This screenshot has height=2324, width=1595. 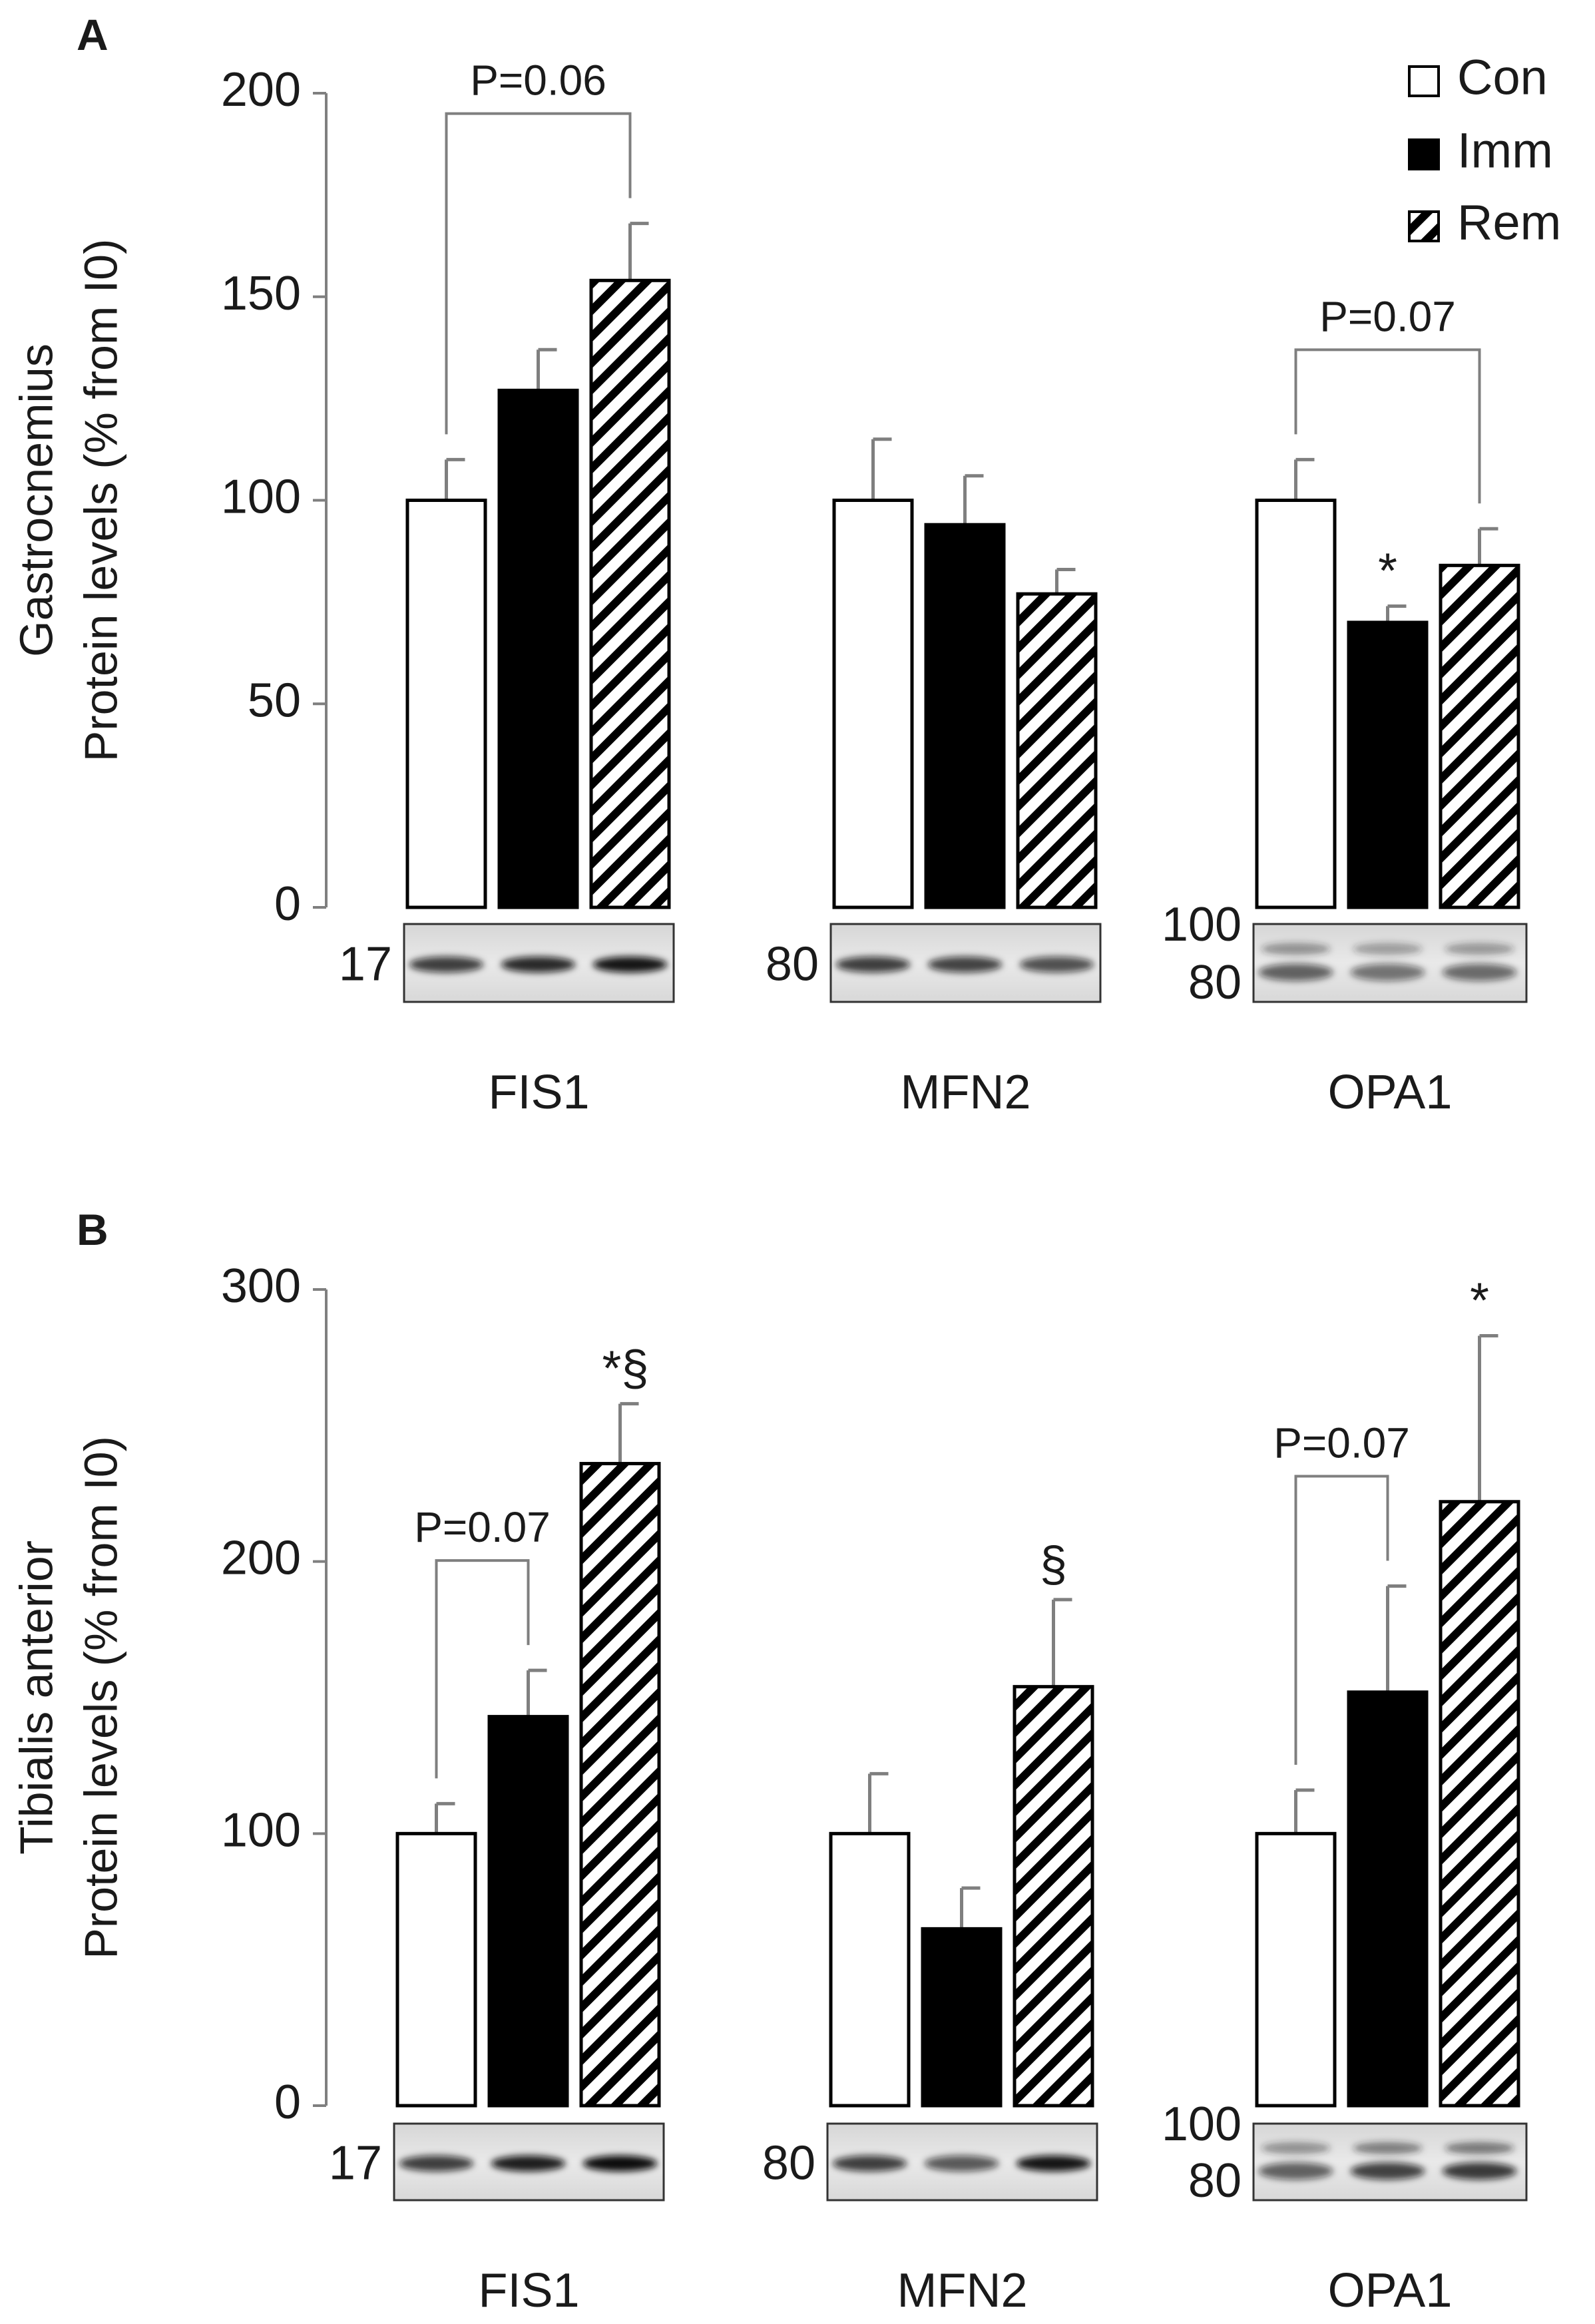 What do you see at coordinates (1424, 154) in the screenshot?
I see `filled-square-icon` at bounding box center [1424, 154].